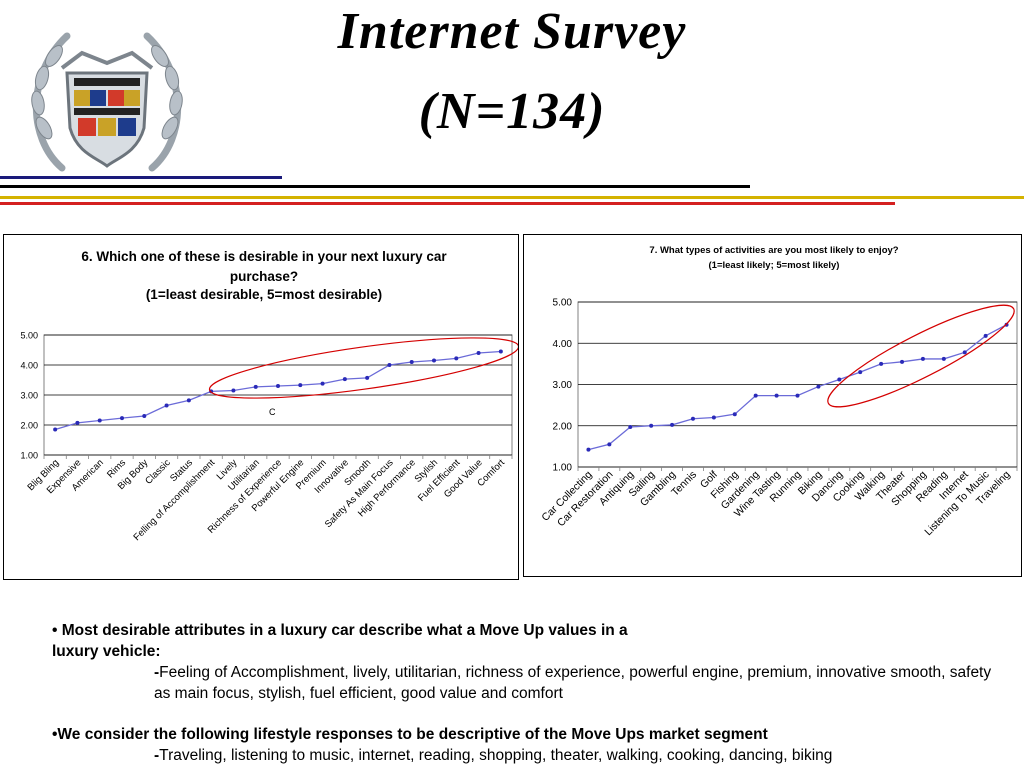 The width and height of the screenshot is (1024, 768). What do you see at coordinates (272, 412) in the screenshot?
I see `chart1-annotation: C` at bounding box center [272, 412].